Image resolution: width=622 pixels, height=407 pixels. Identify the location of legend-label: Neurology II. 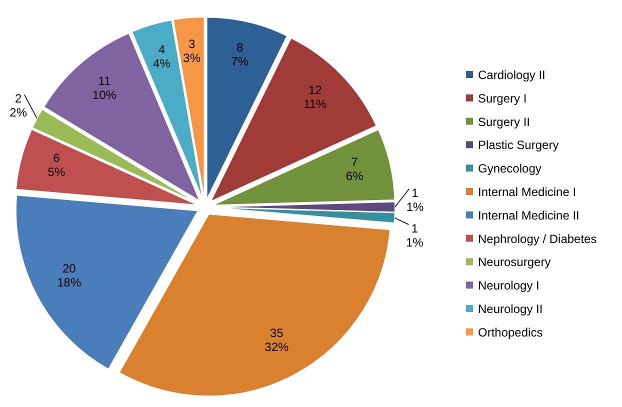
(510, 309).